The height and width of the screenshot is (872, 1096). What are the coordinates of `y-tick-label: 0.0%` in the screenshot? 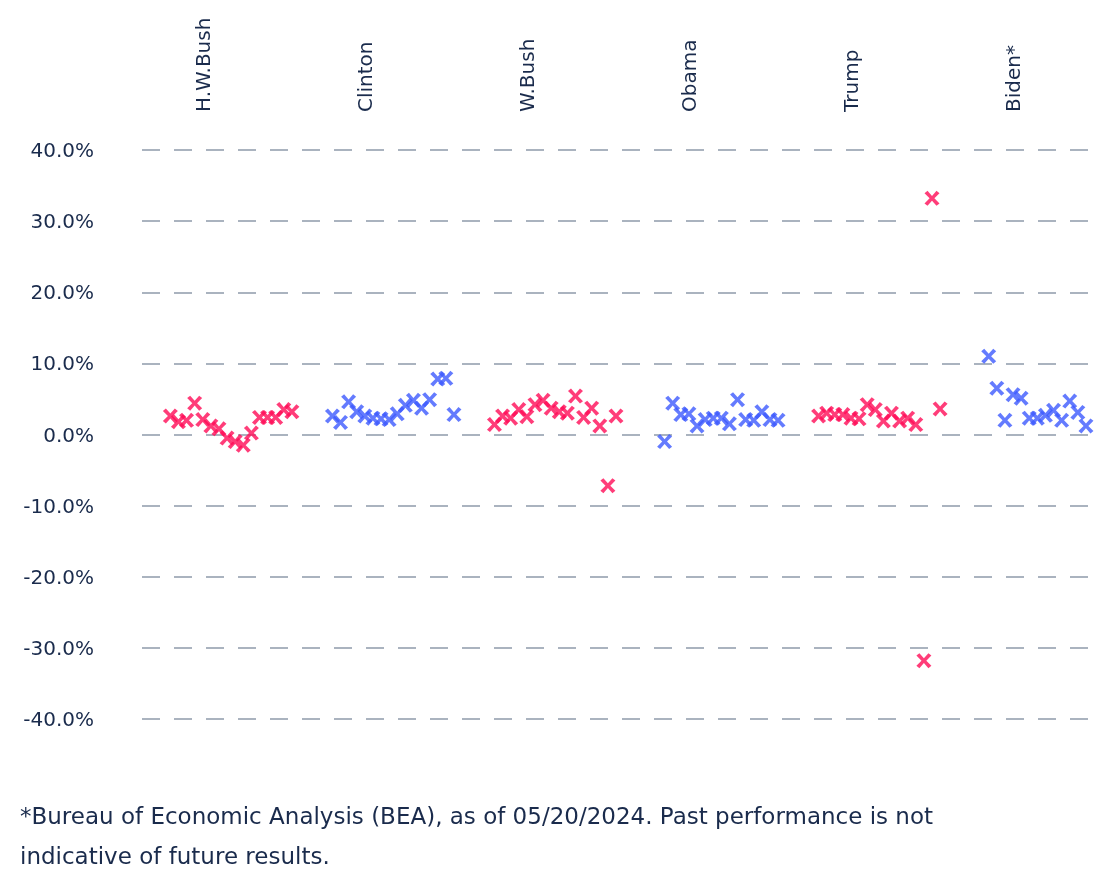 It's located at (68, 434).